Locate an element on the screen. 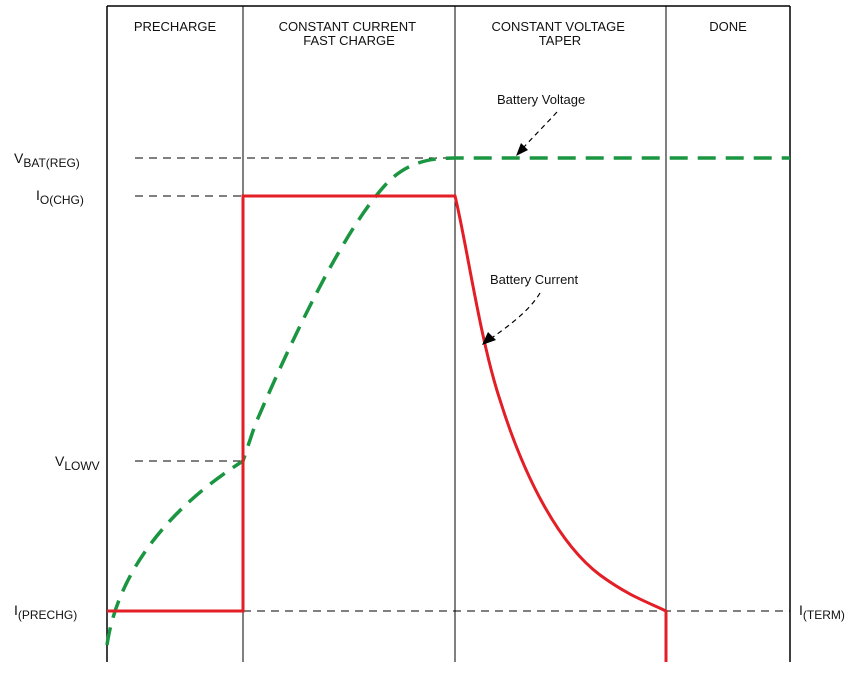  phase-title-precharge-line1: PRECHARGE is located at coordinates (175, 26).